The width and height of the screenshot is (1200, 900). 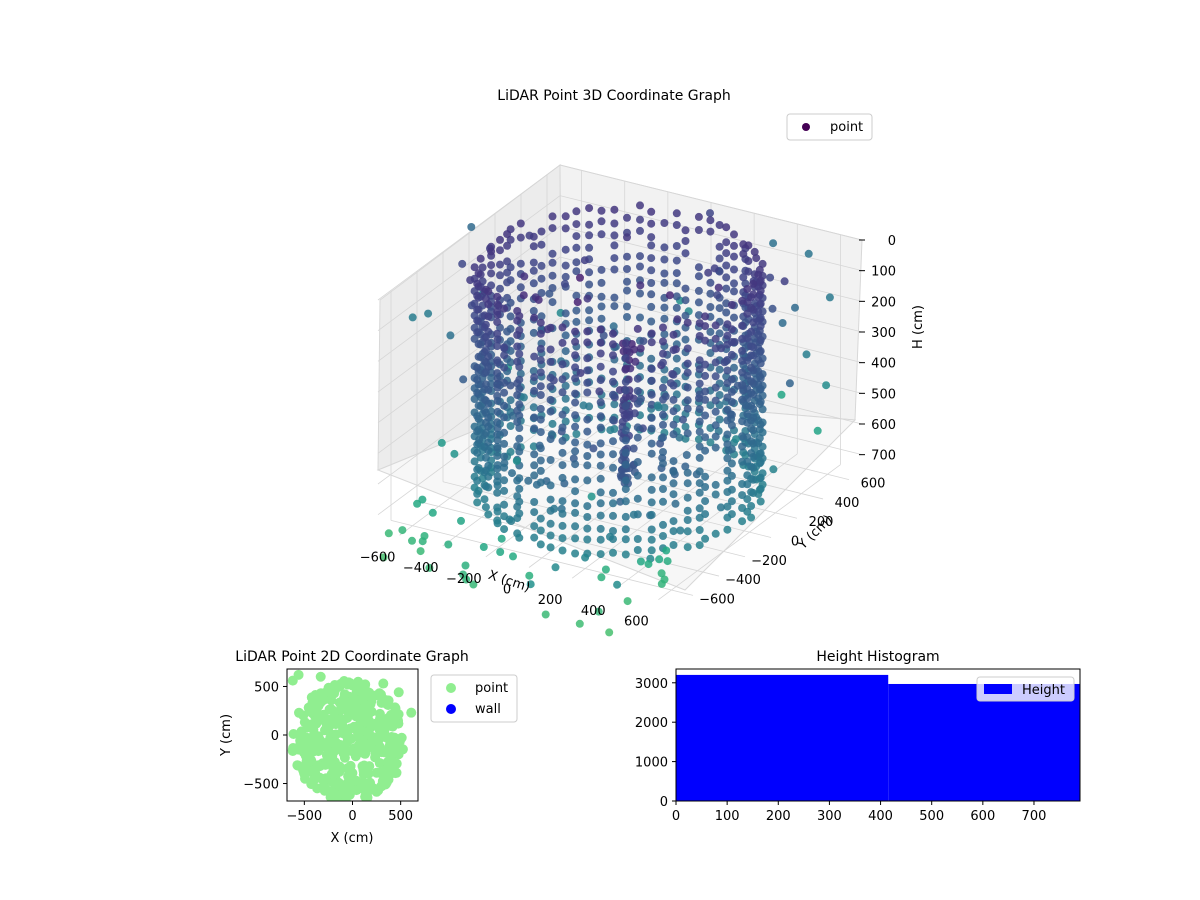 What do you see at coordinates (778, 816) in the screenshot?
I see `tick-label: 200` at bounding box center [778, 816].